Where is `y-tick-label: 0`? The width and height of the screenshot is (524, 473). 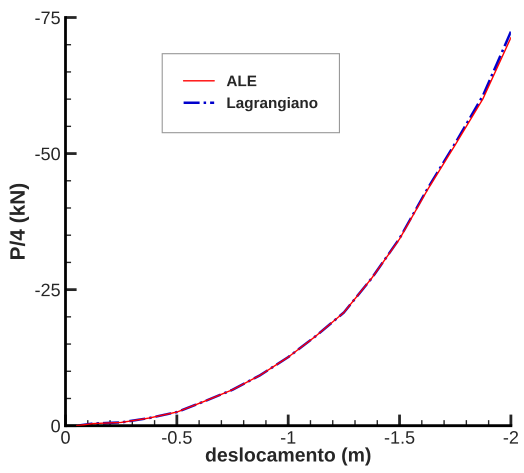 y-tick-label: 0 is located at coordinates (55, 426).